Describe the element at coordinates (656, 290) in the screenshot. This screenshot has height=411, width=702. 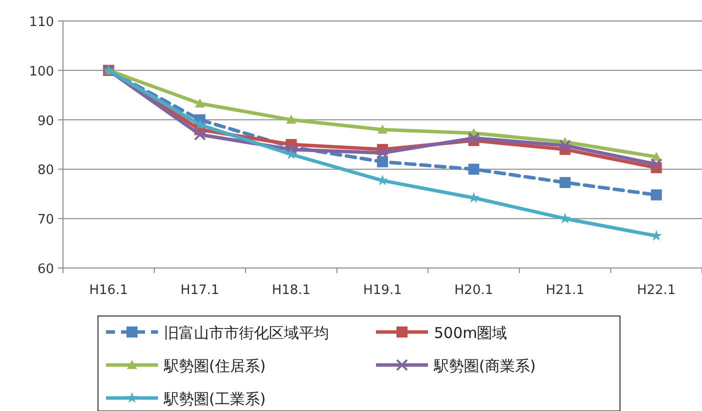
I see `x-tick-label: H22.1` at that location.